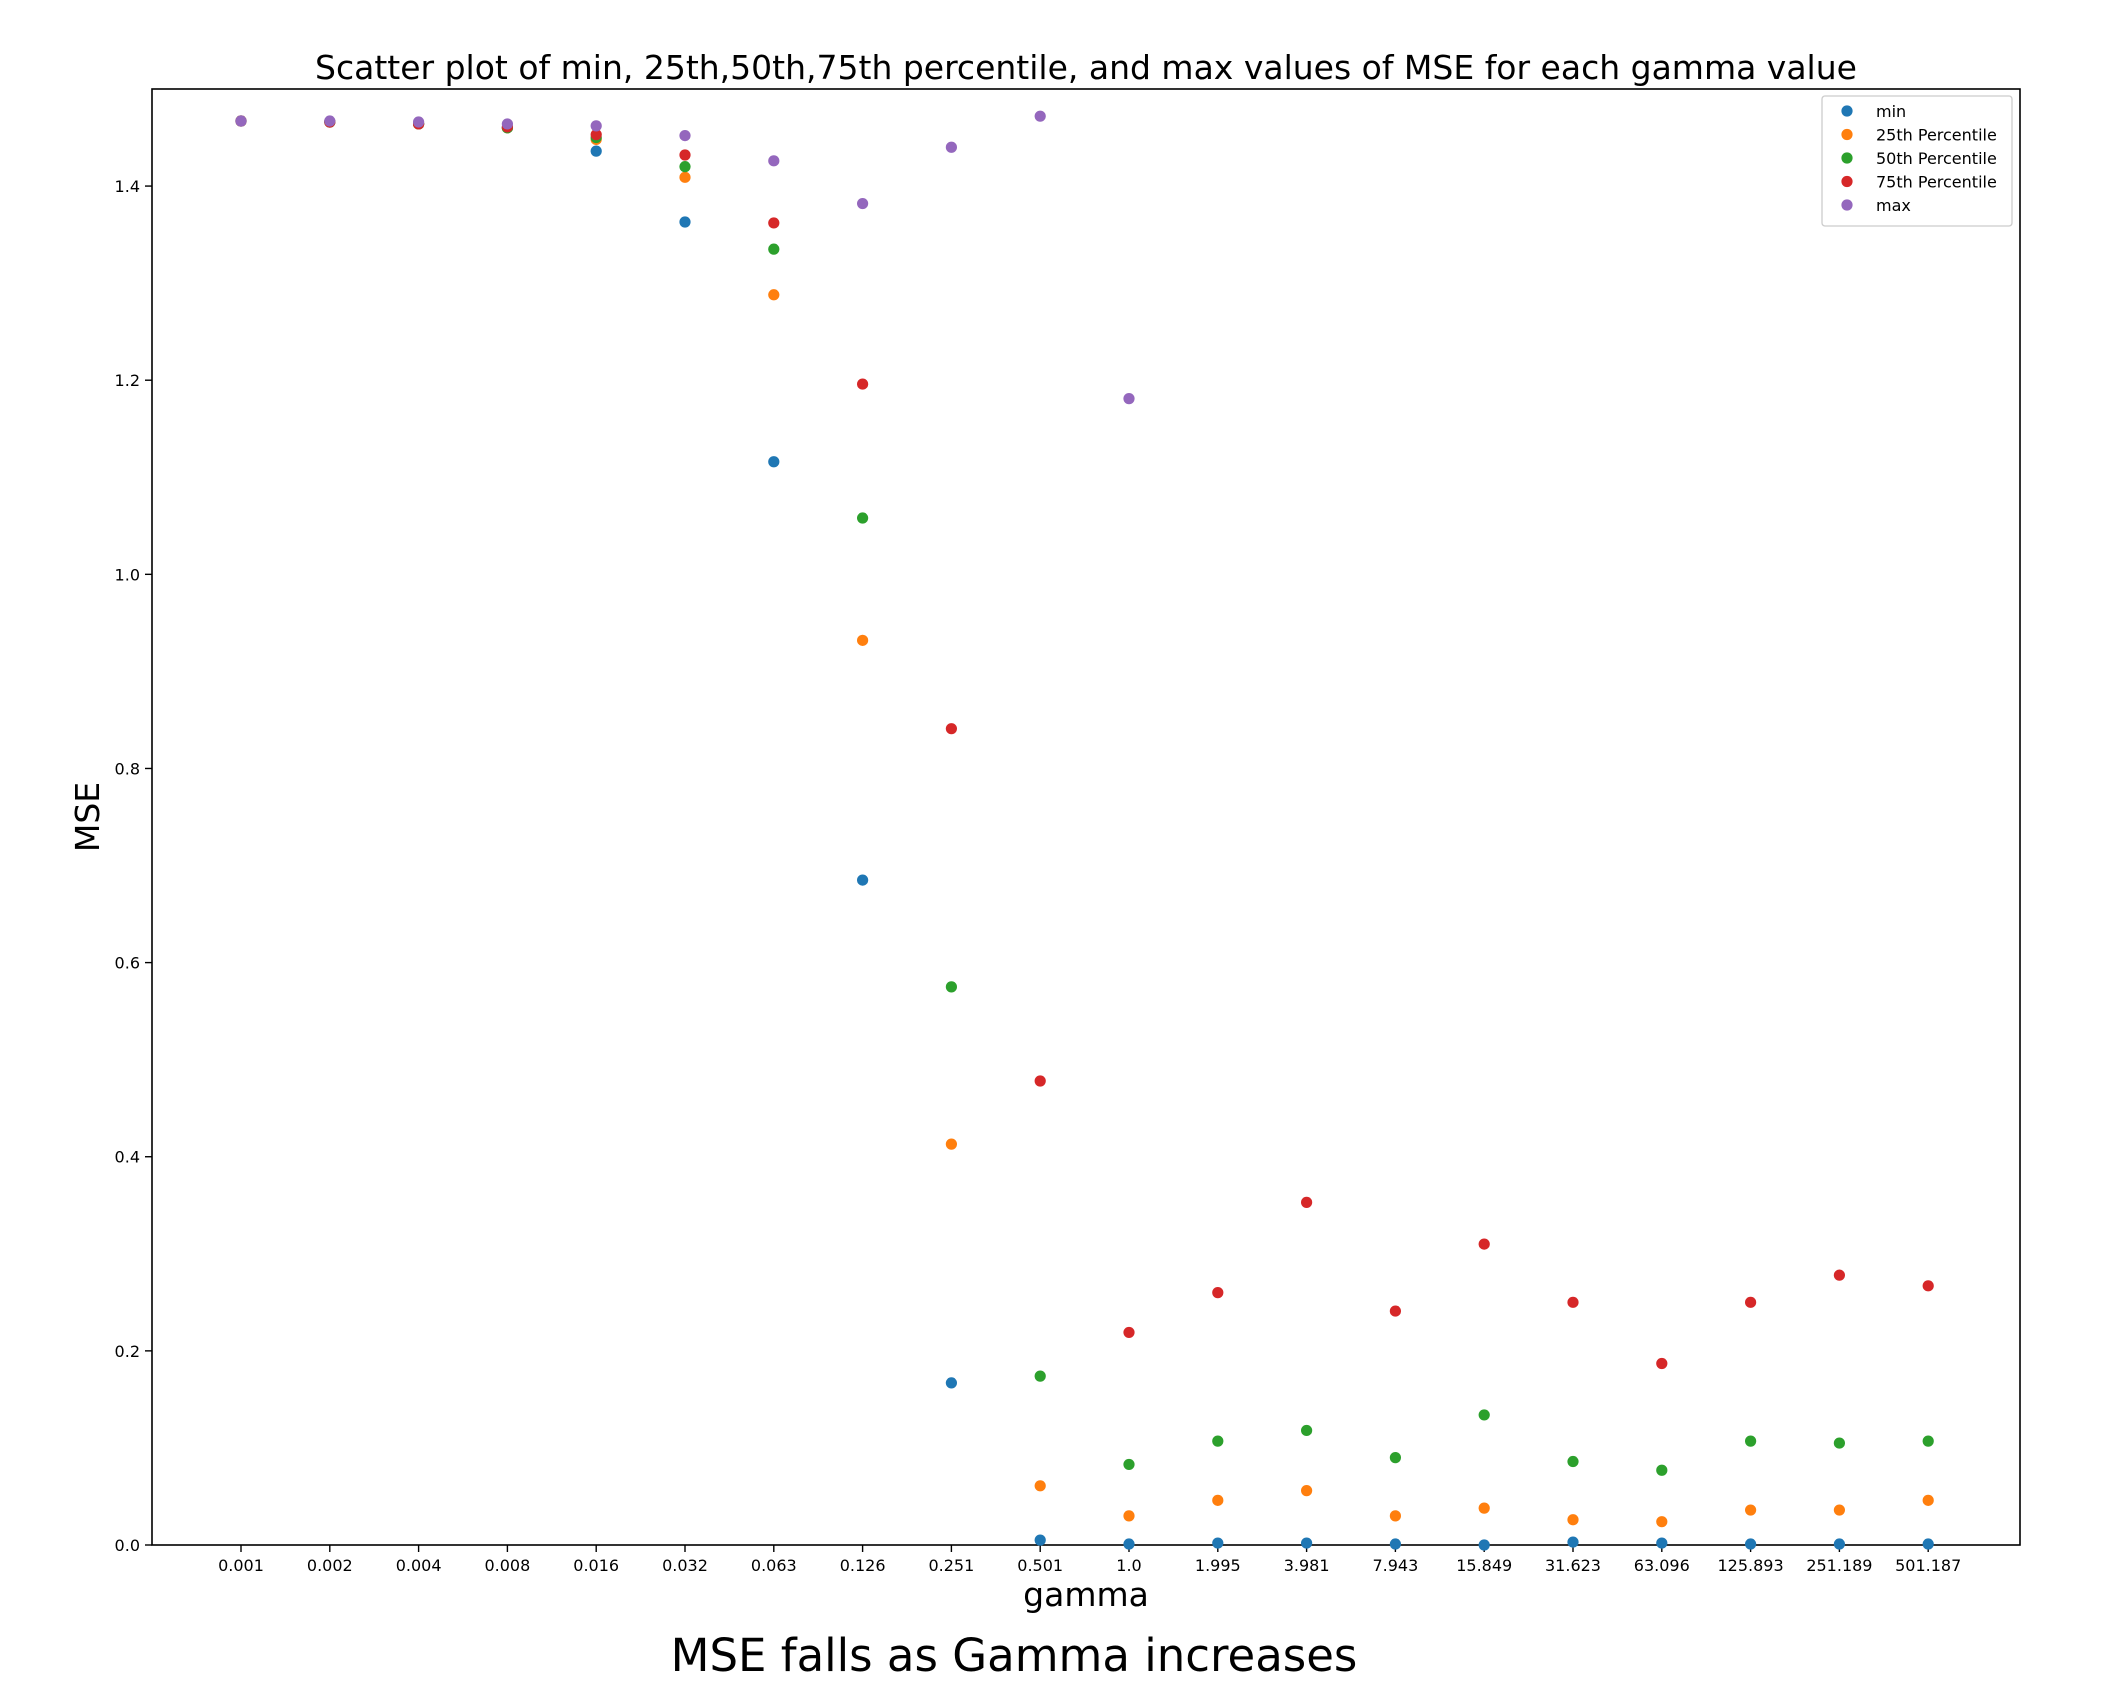 This screenshot has height=1704, width=2112. Describe the element at coordinates (1395, 1565) in the screenshot. I see `x-tick-label: 7.943` at that location.